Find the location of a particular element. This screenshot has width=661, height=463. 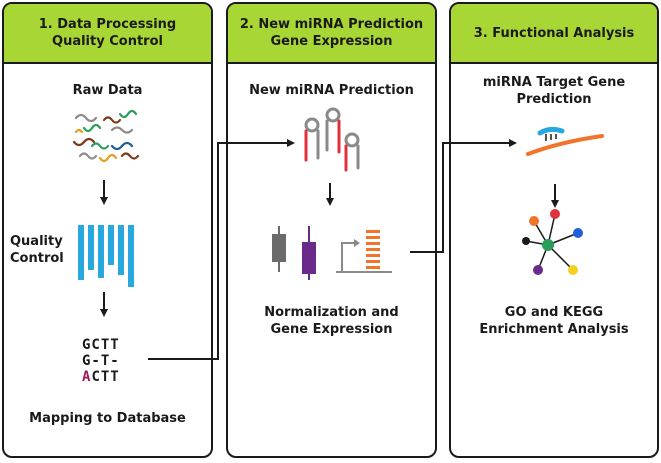

enrichment-line2: Enrichment Analysis is located at coordinates (554, 329).